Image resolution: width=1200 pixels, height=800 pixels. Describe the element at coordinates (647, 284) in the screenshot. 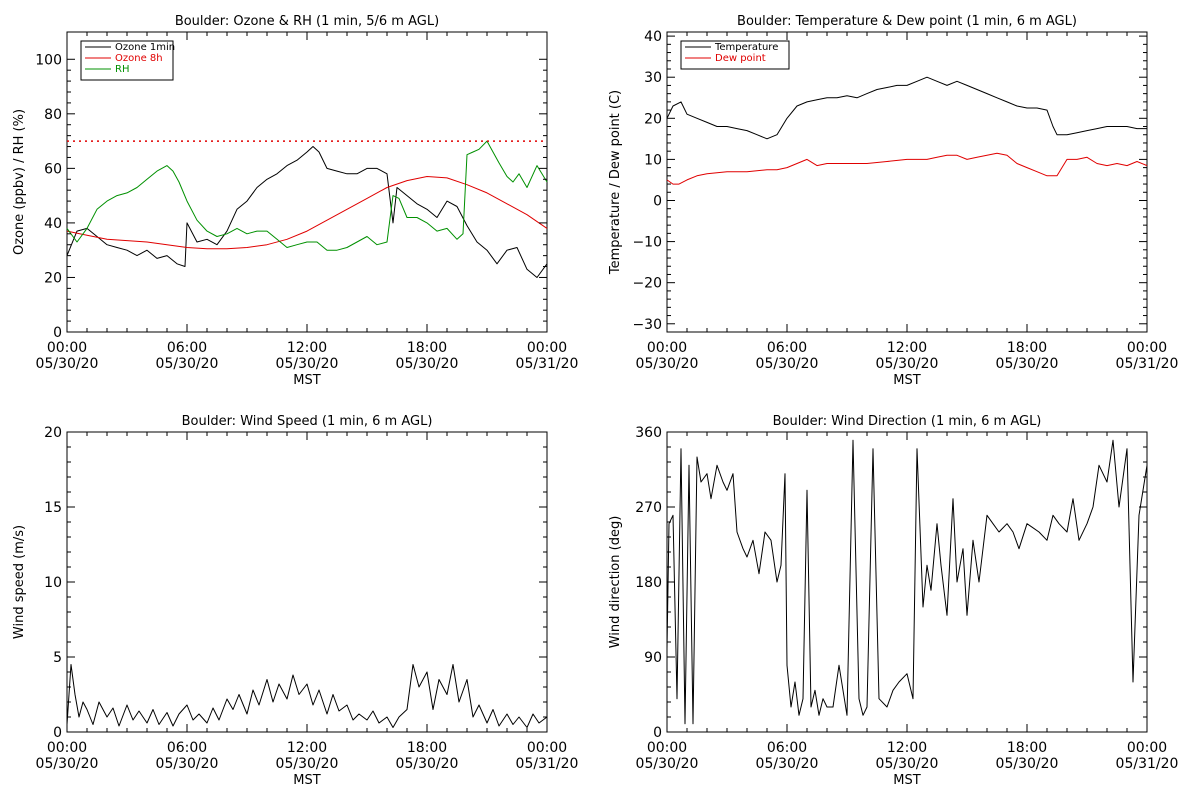

I see `y-tick-label: −20` at that location.